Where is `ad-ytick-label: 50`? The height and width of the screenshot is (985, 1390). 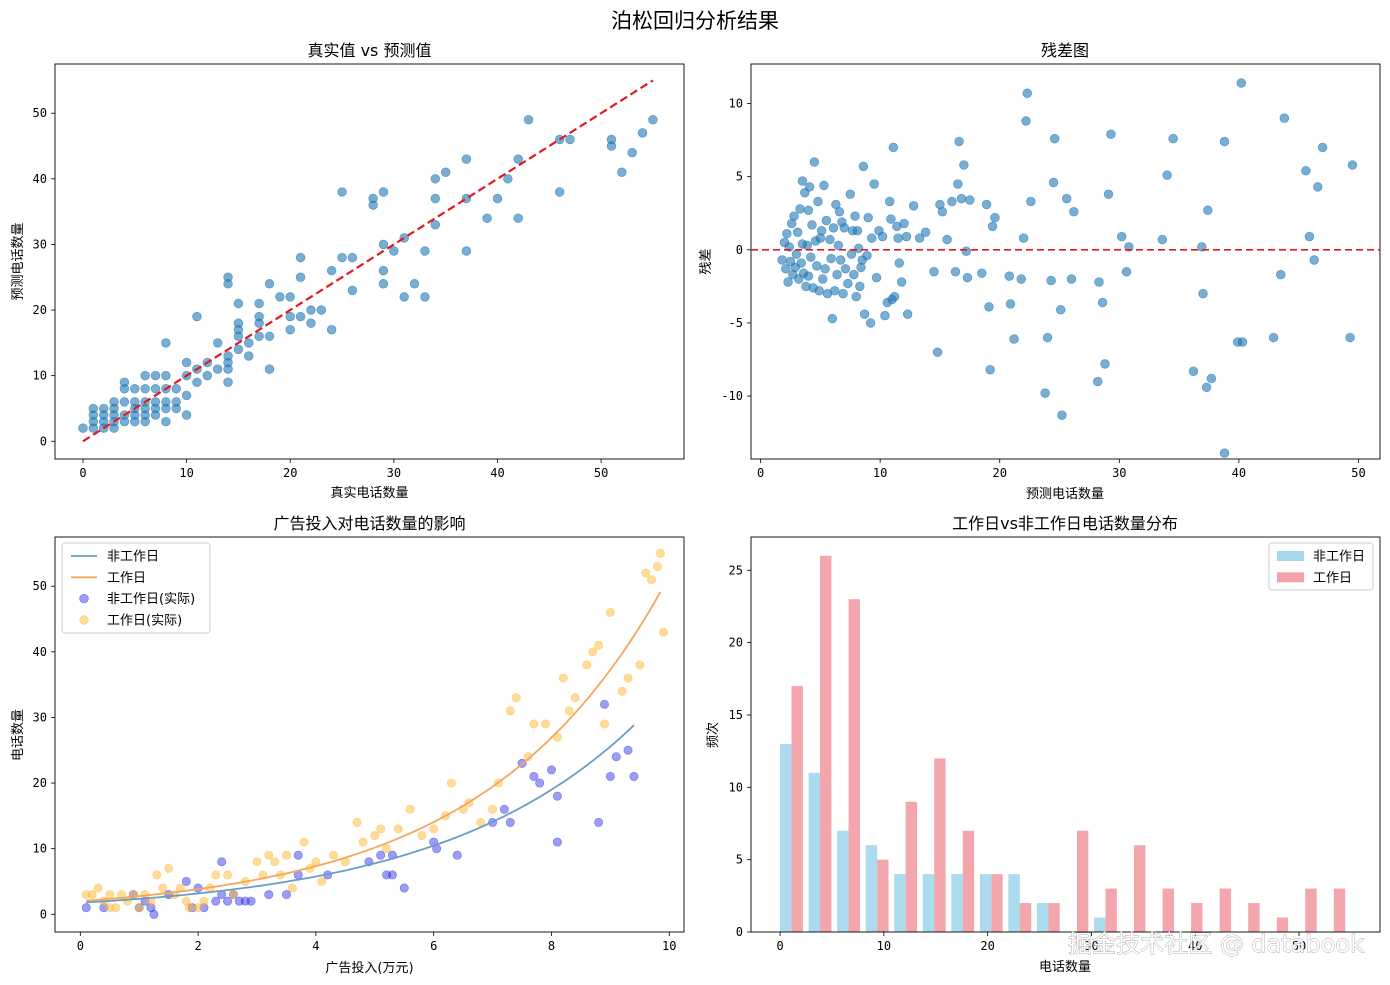
ad-ytick-label: 50 is located at coordinates (40, 586).